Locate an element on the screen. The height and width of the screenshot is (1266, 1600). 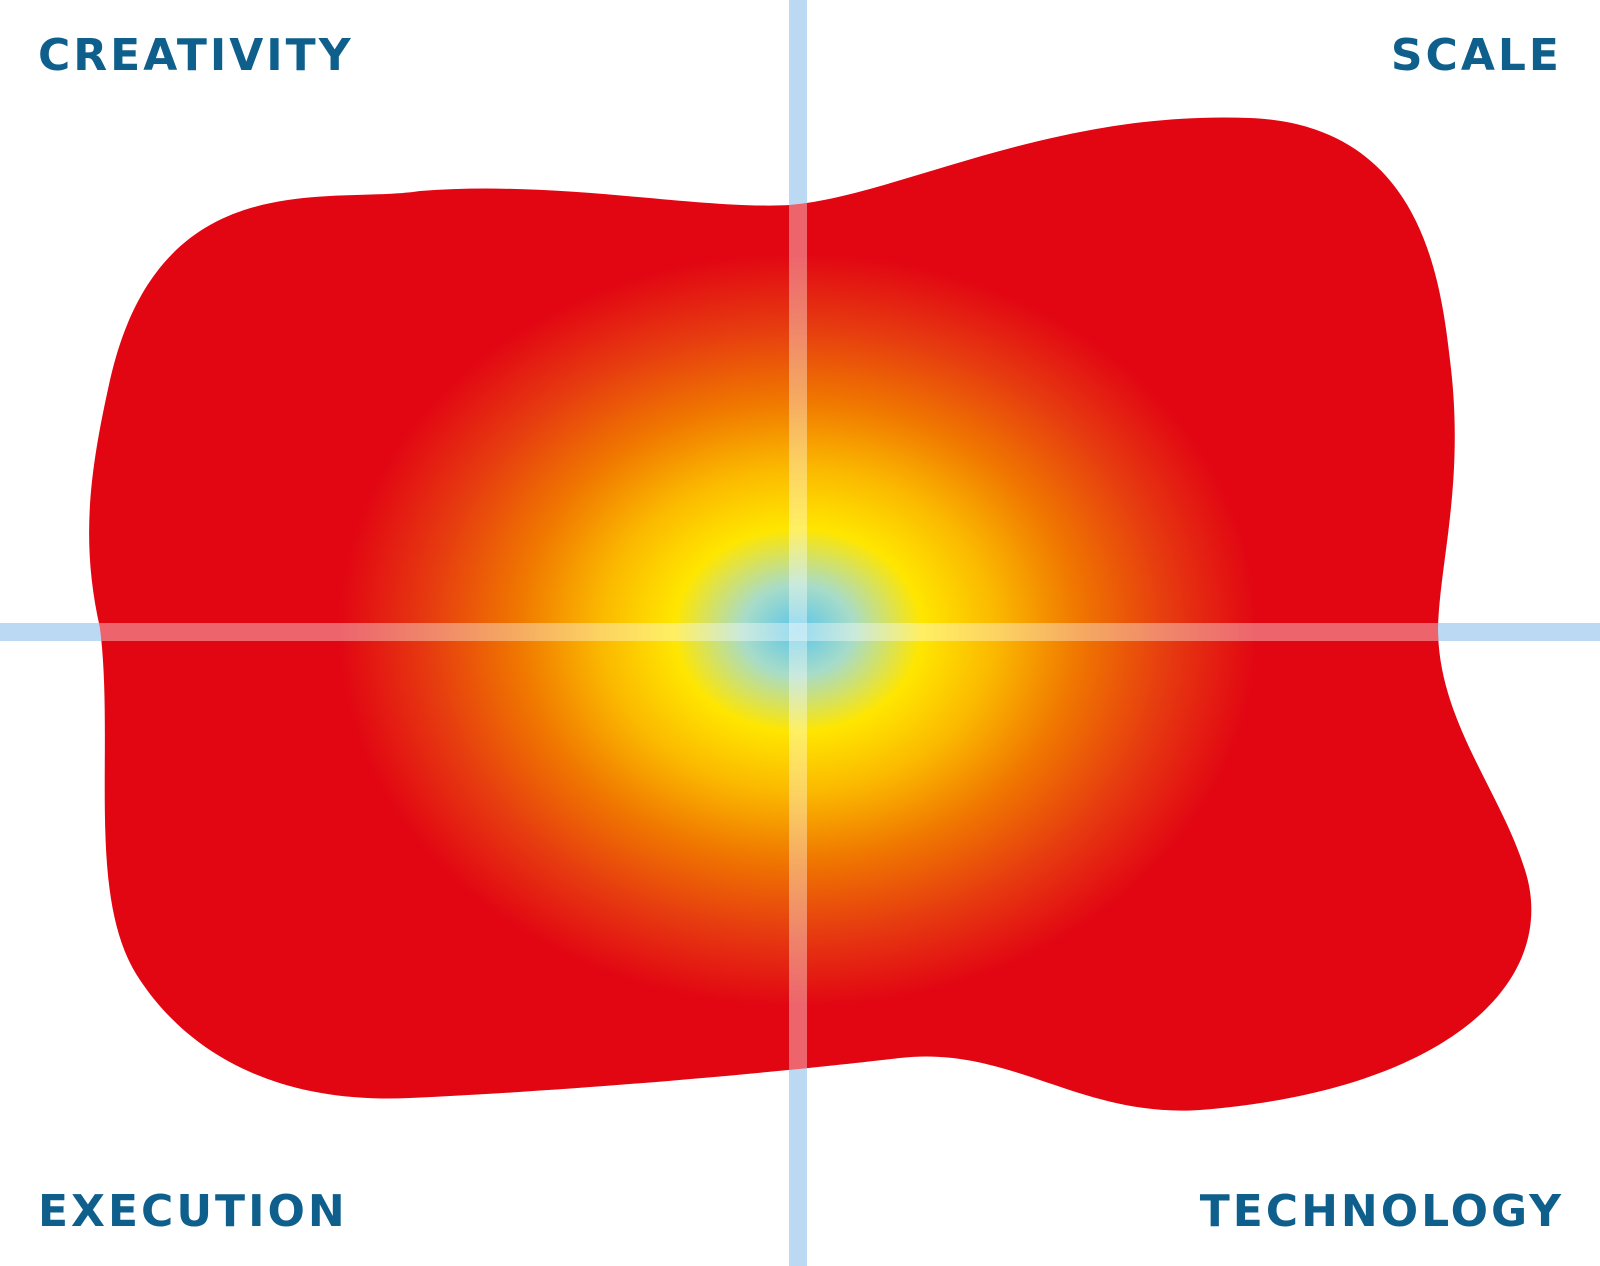
label-execution: EXECUTION is located at coordinates (193, 1211).